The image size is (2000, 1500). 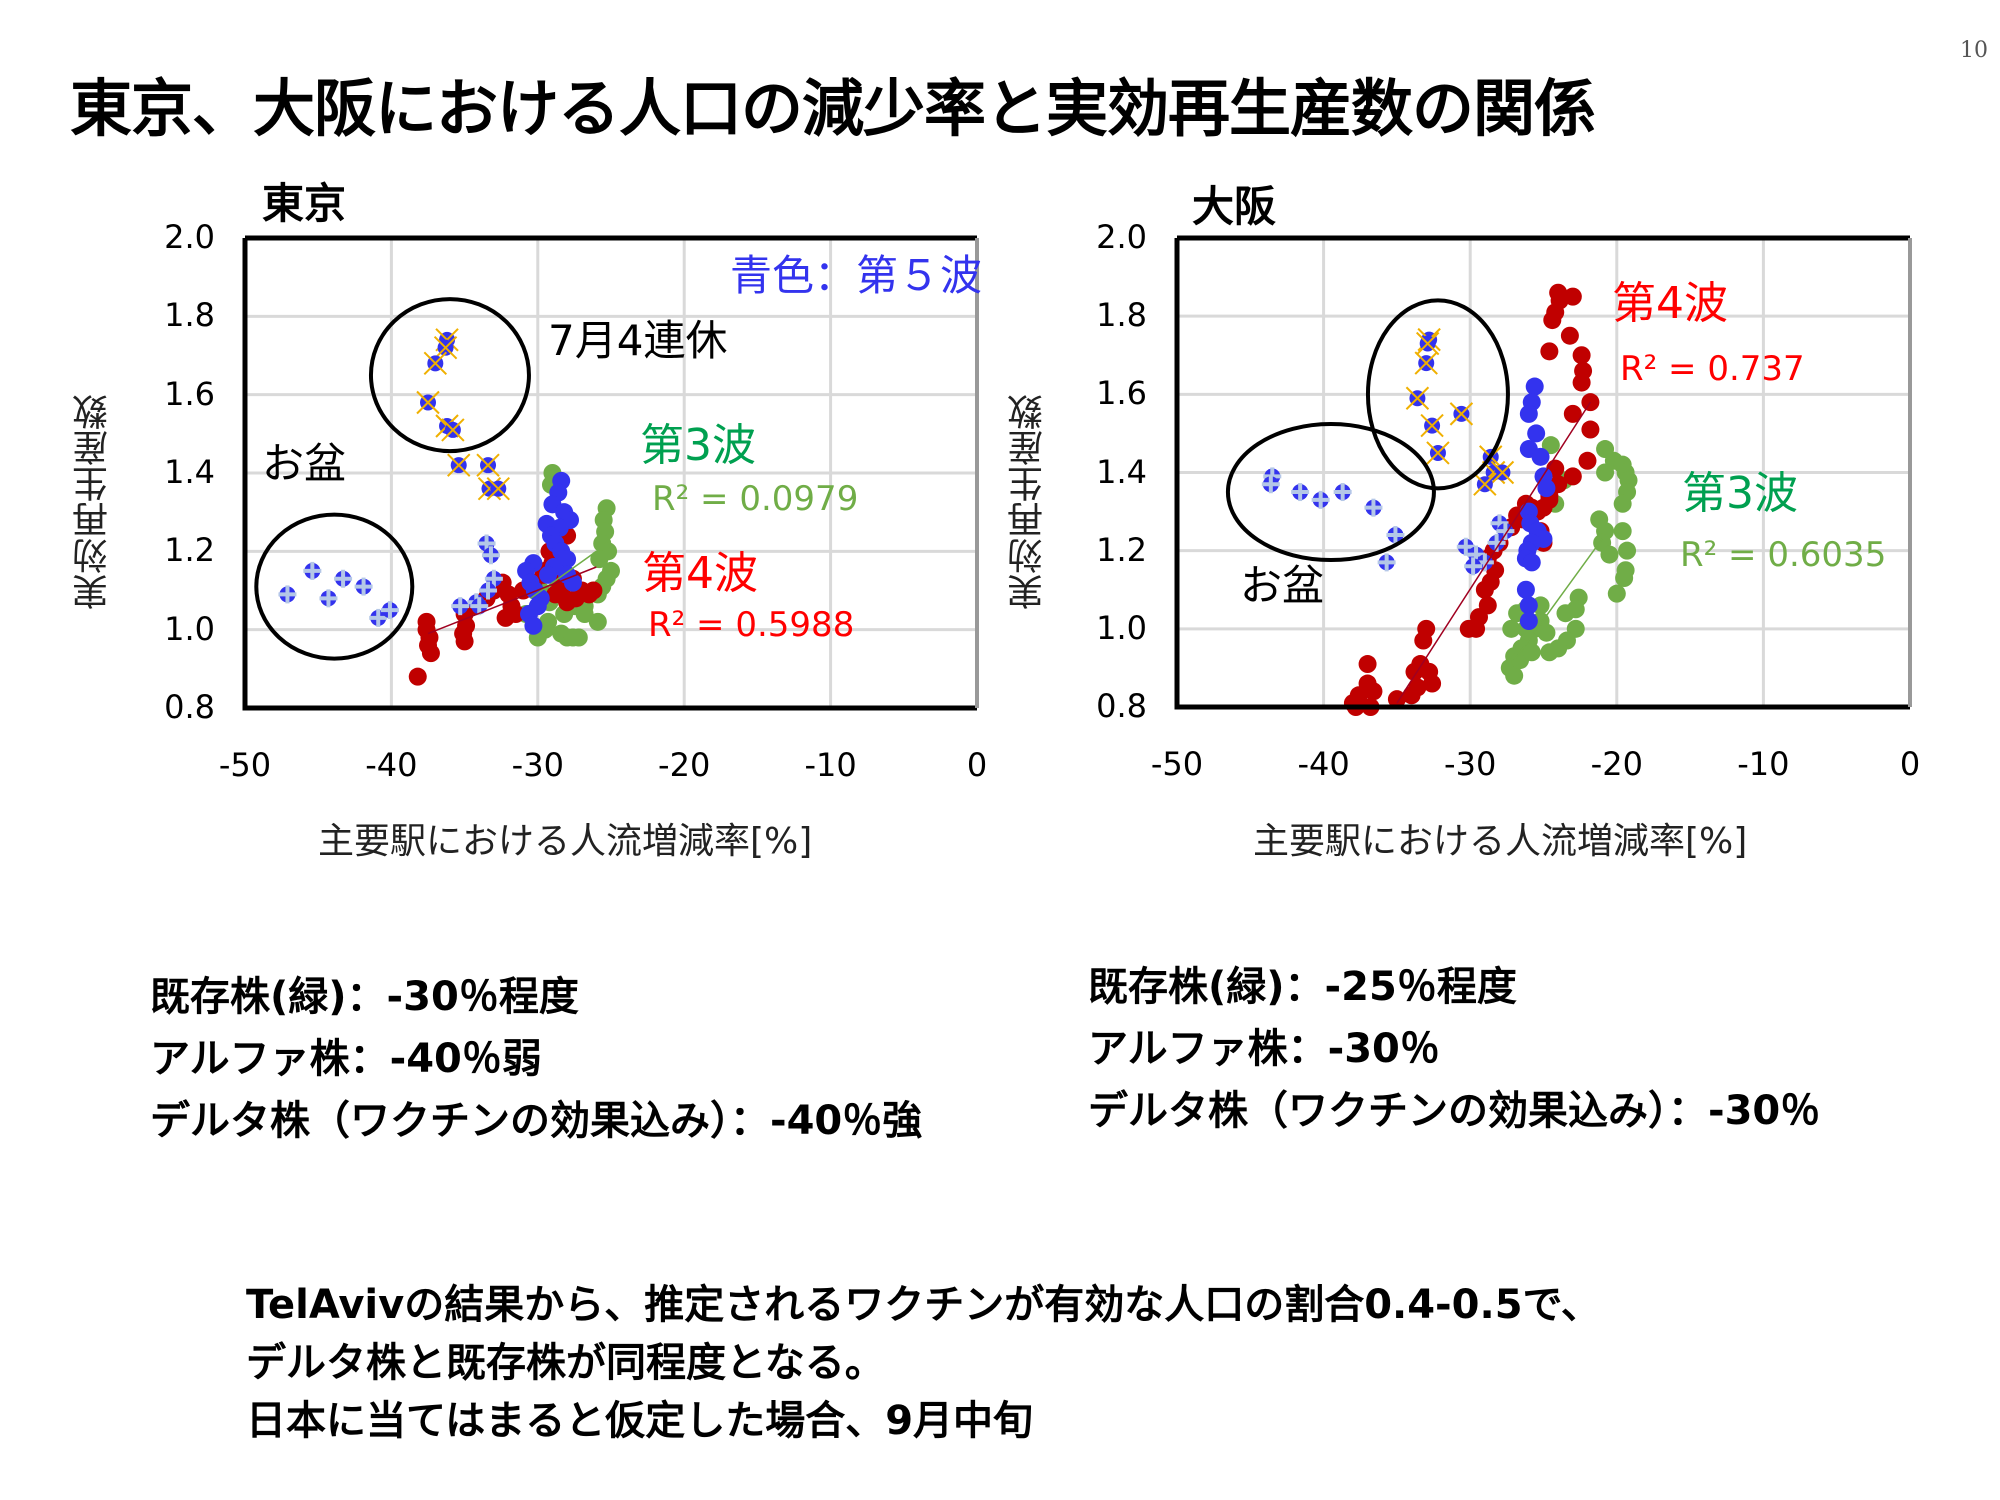 I want to click on wave4-r2: R² = 0.737, so click(x=1712, y=369).